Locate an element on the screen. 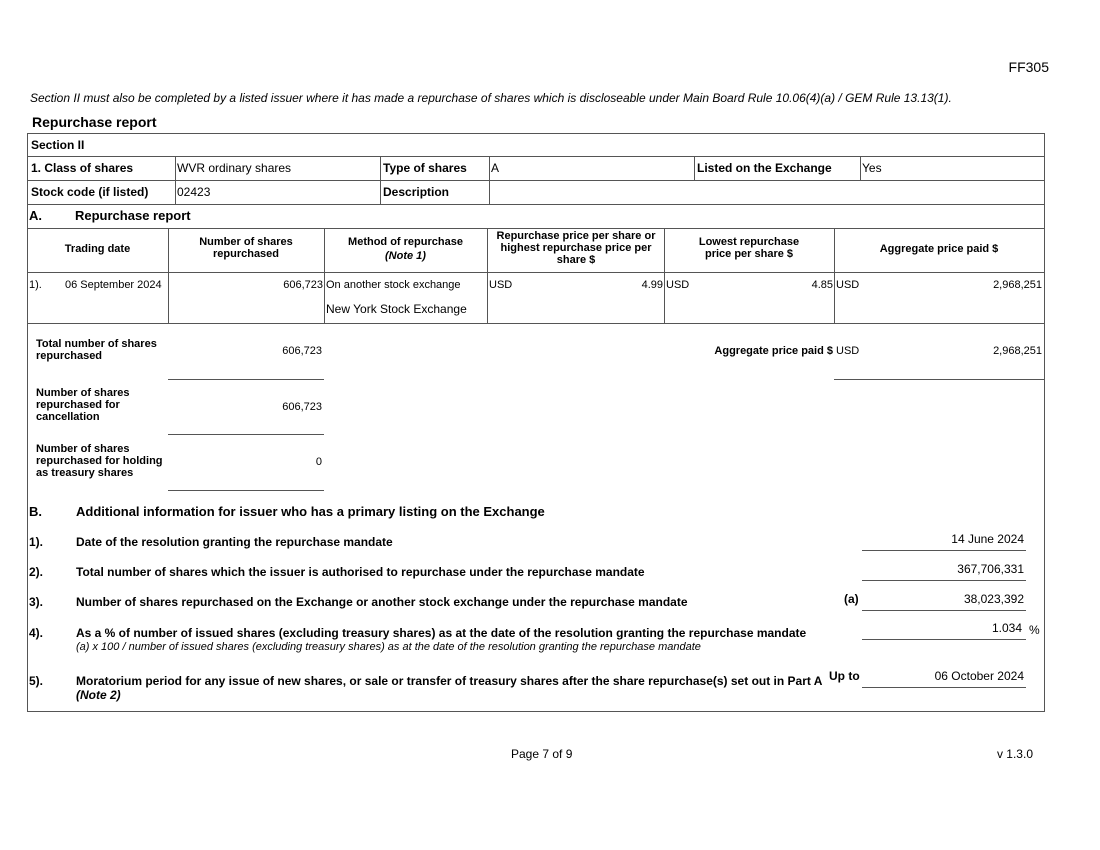 This screenshot has height=850, width=1100. item-index: 2). is located at coordinates (36, 572).